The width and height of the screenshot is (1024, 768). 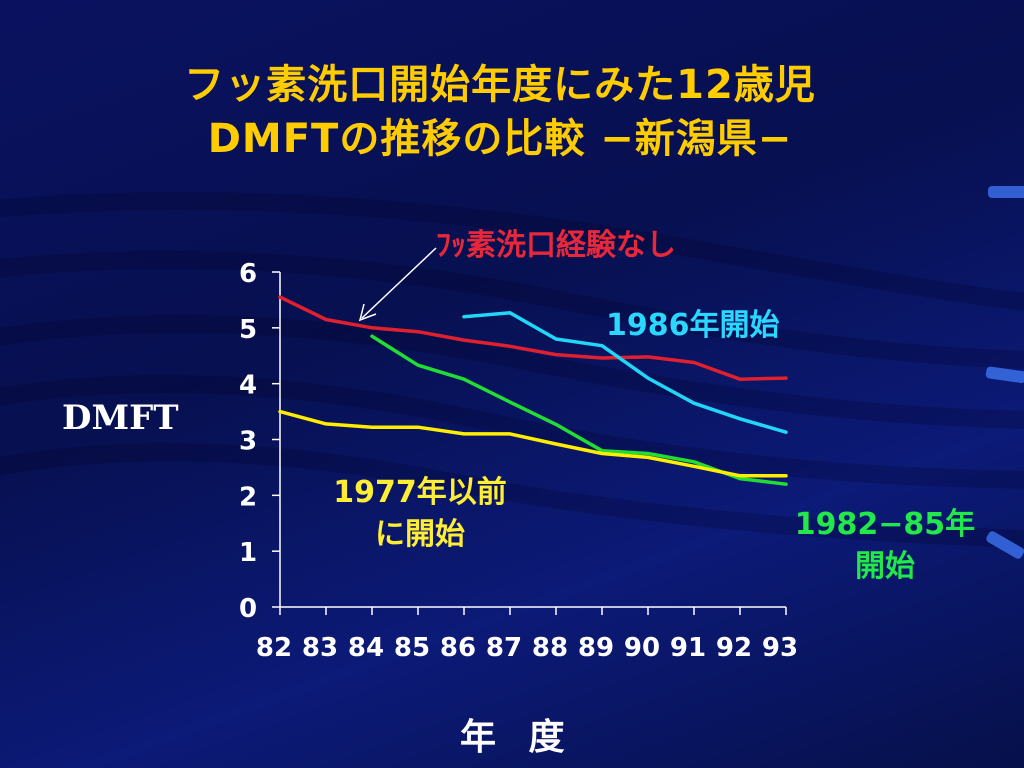 What do you see at coordinates (412, 648) in the screenshot?
I see `x-tick-label: 85` at bounding box center [412, 648].